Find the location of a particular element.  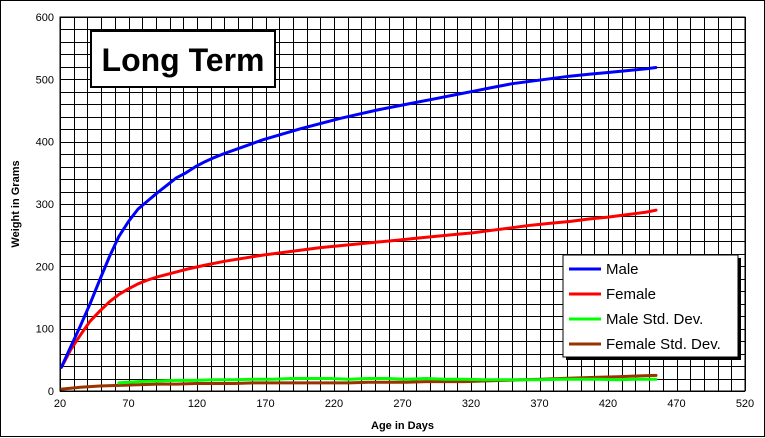

x-tick-label: 320 is located at coordinates (471, 404).